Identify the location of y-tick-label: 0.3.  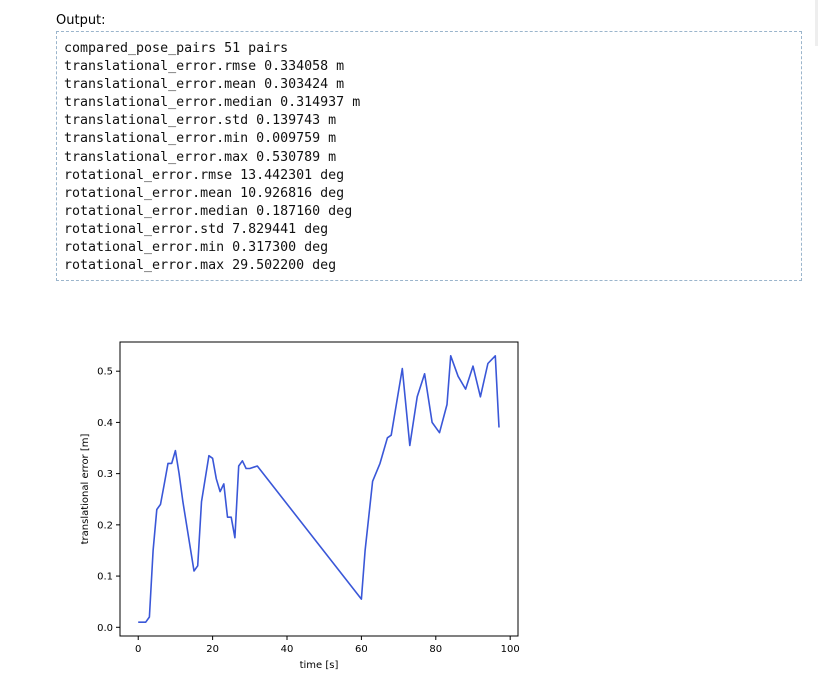
(105, 474).